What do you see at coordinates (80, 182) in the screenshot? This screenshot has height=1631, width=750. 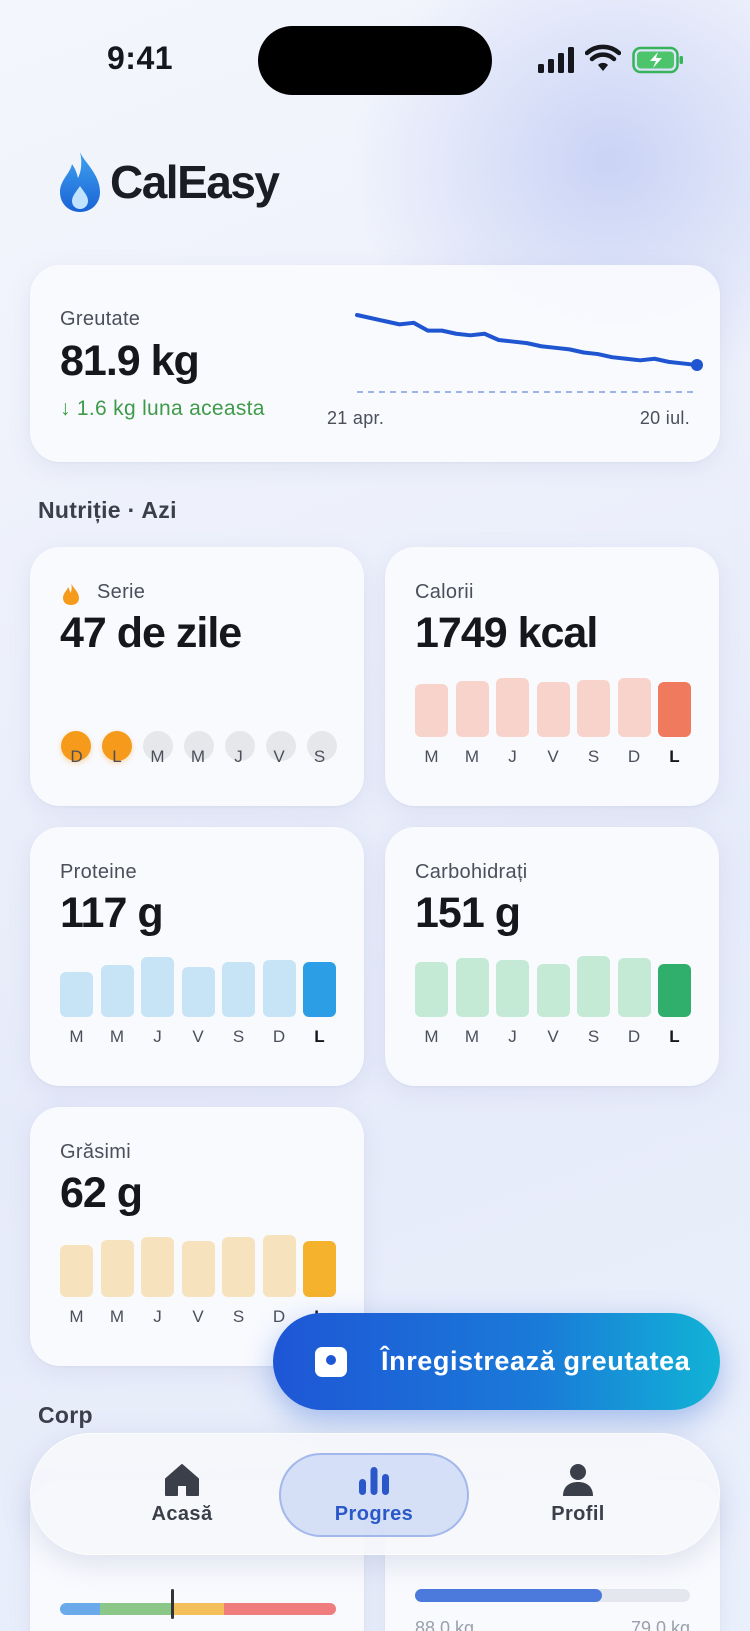 I see `flame-logo-icon` at bounding box center [80, 182].